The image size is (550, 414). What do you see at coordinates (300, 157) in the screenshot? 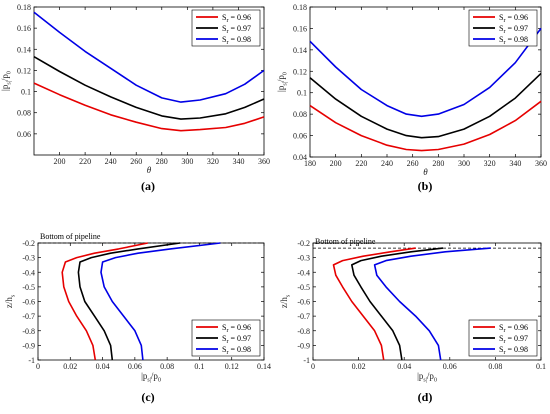
I see `y-tick-label: 0.04` at bounding box center [300, 157].